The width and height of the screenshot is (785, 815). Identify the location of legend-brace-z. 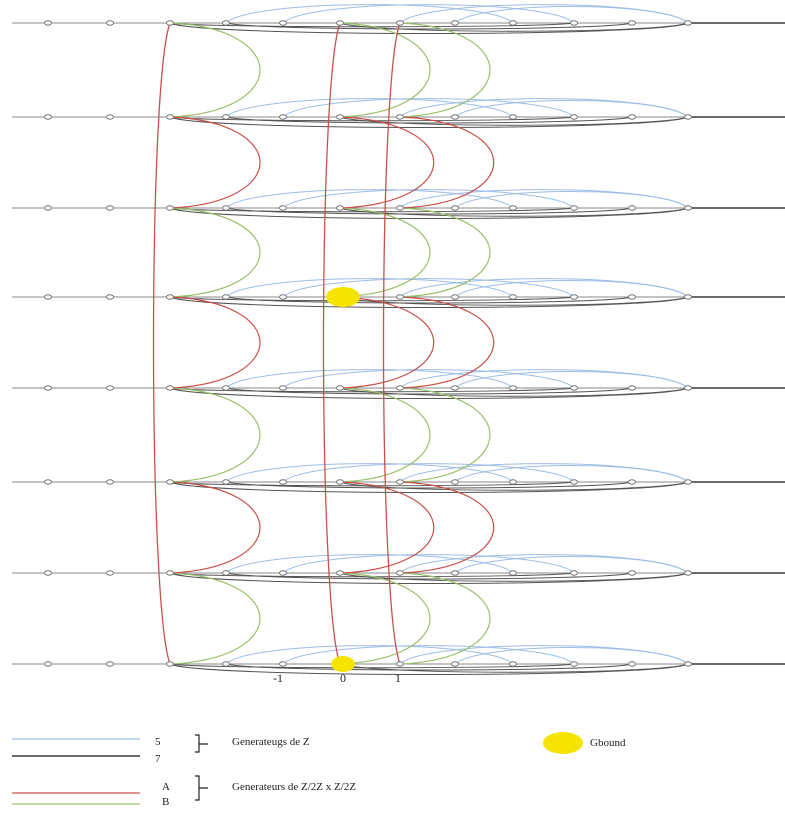
(201, 743).